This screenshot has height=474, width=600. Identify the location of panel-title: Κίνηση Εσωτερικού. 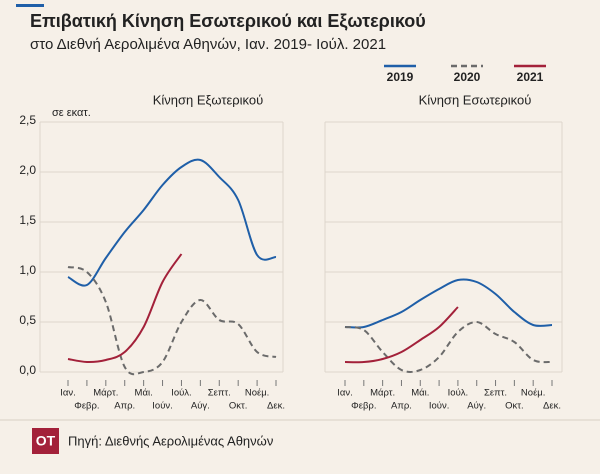
(475, 99).